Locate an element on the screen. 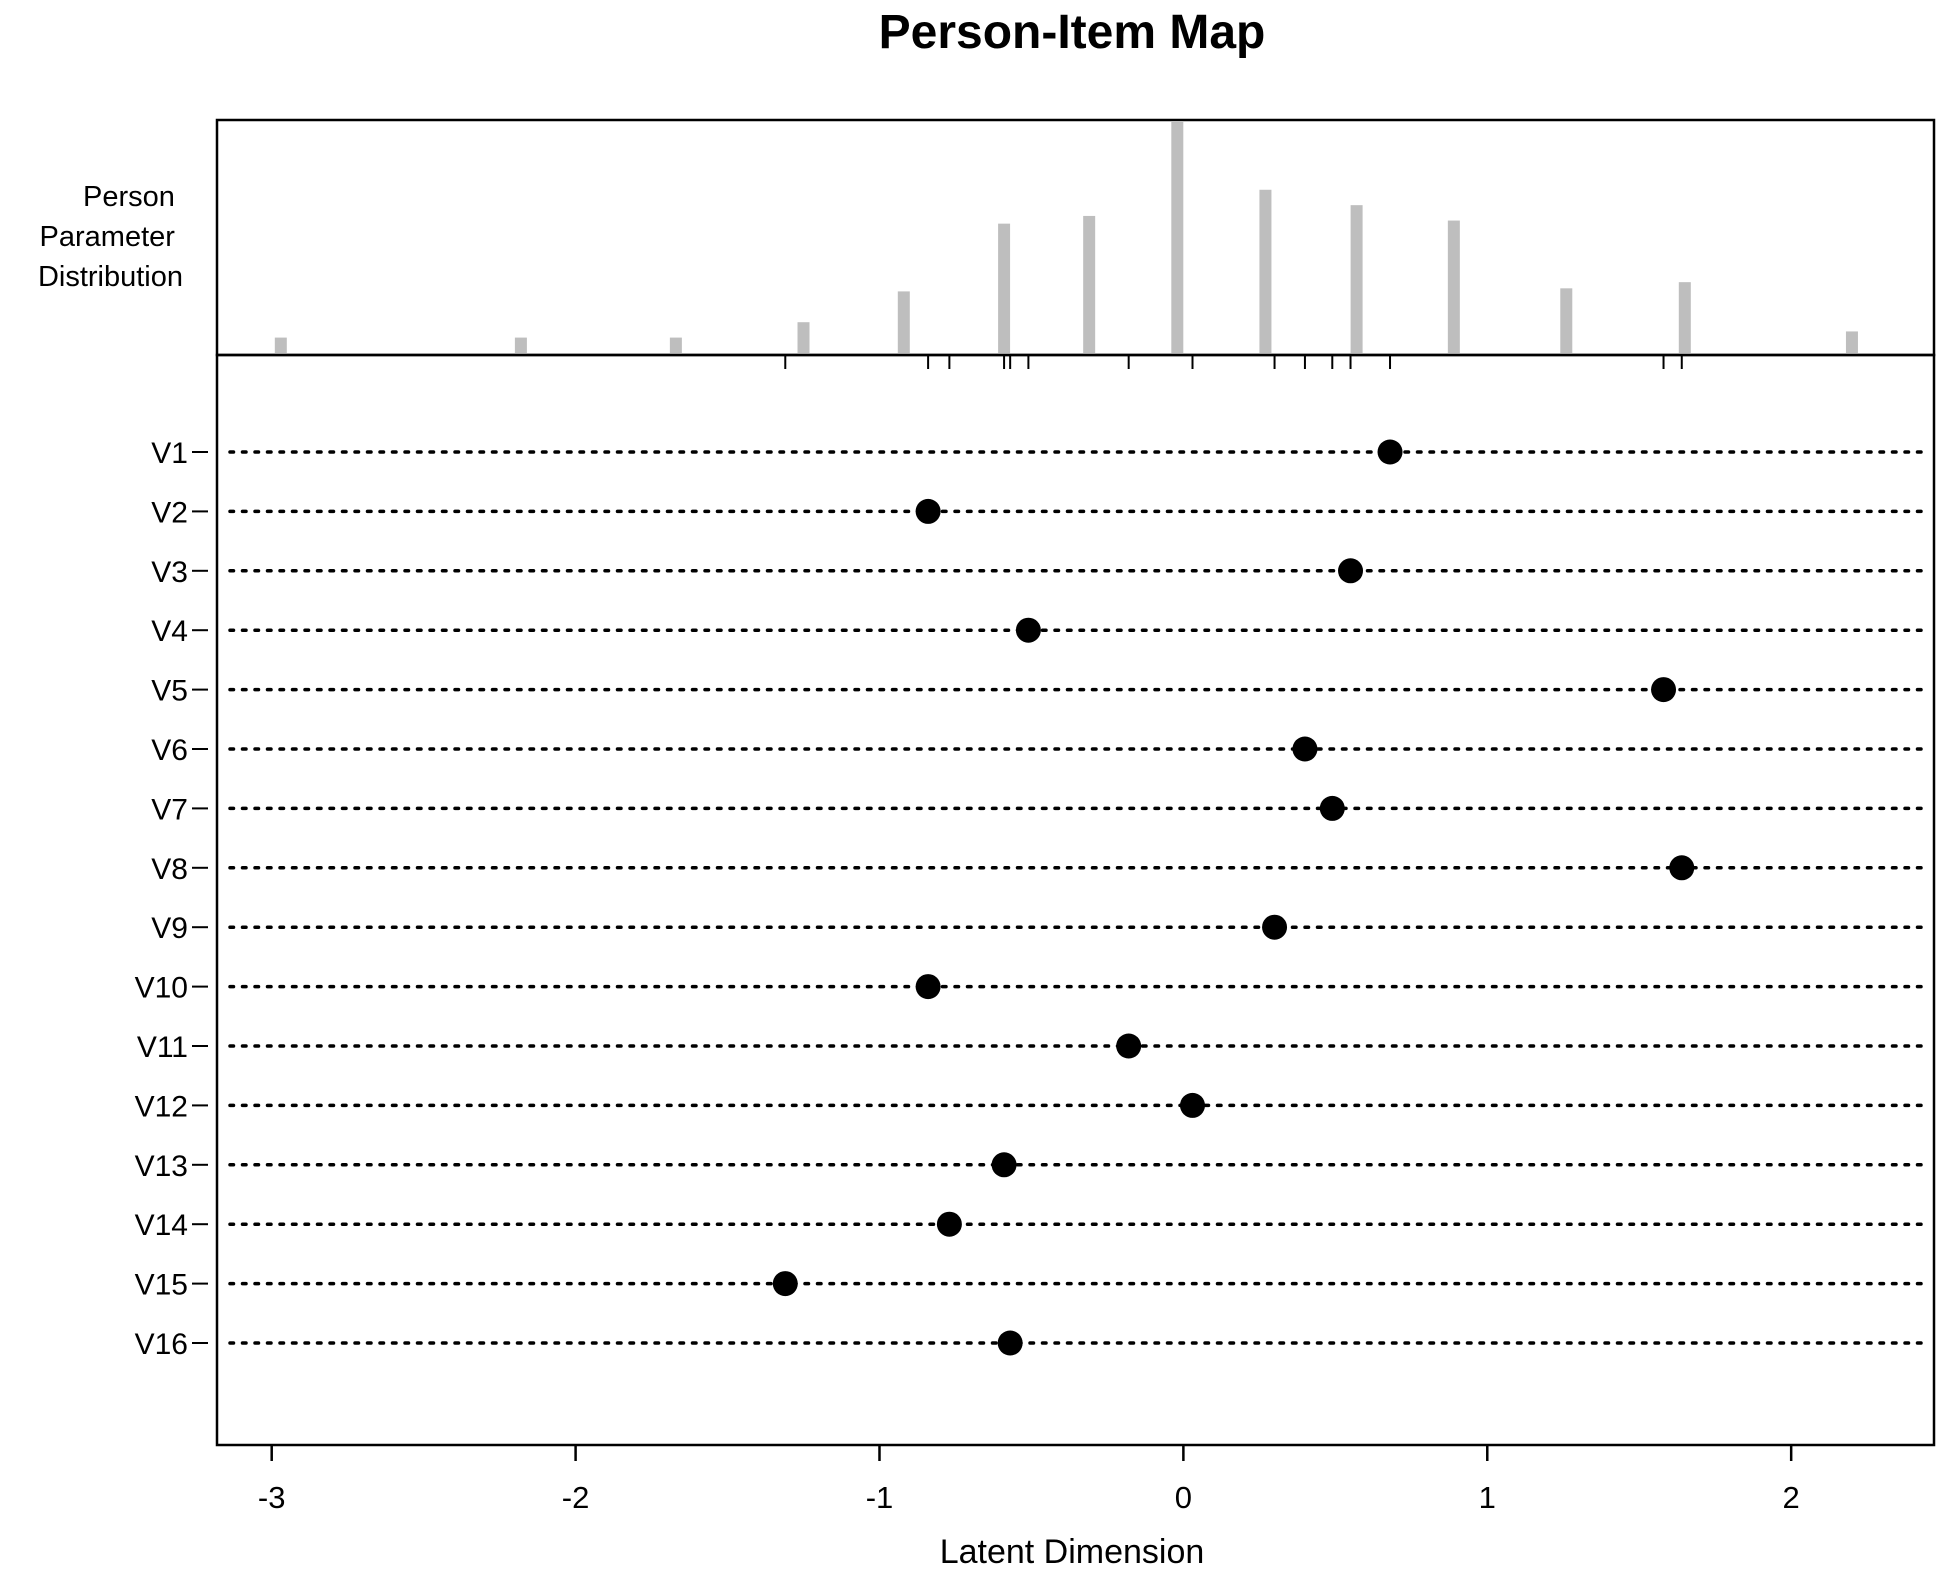  item-point-v13 is located at coordinates (1004, 1165).